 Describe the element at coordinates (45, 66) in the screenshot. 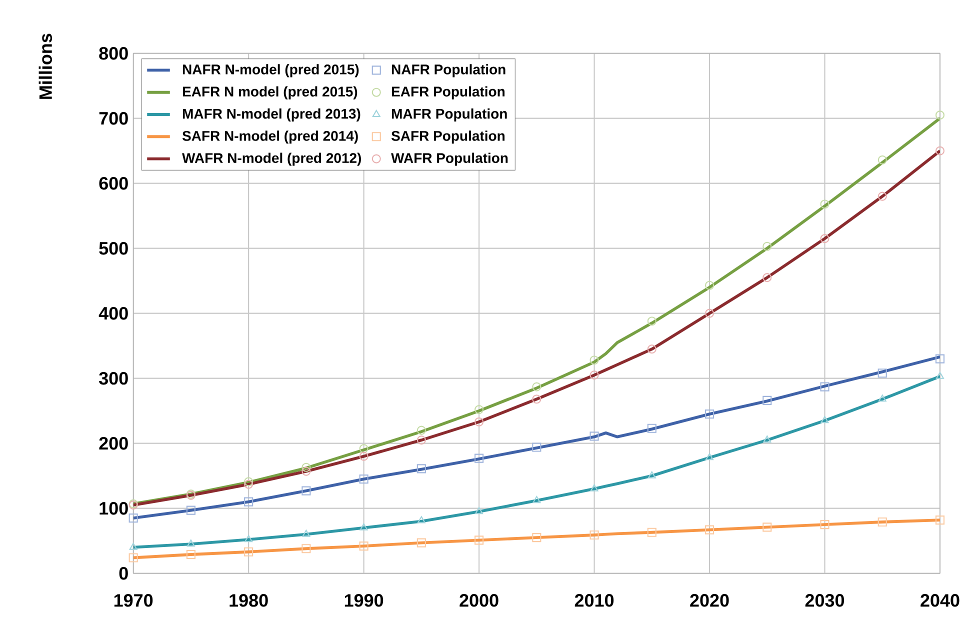

I see `y-axis-title: Millions` at that location.